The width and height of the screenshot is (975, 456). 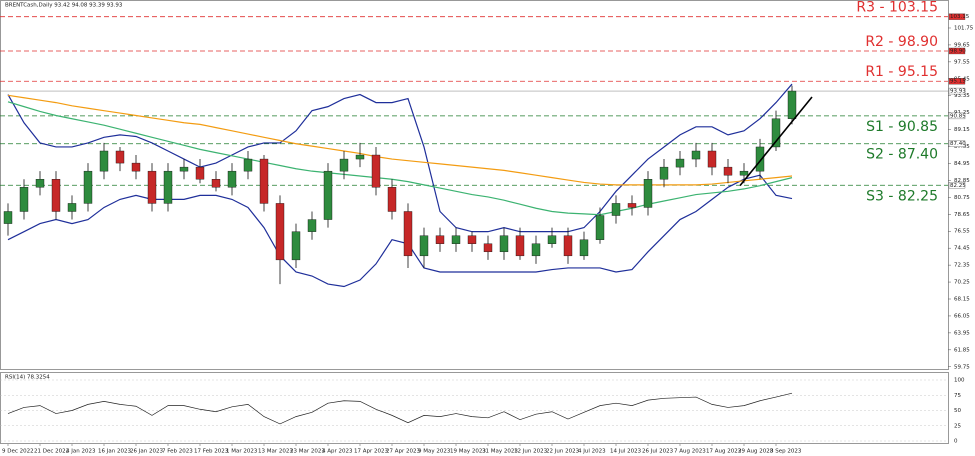 I want to click on level-label: S1 - 90.85, so click(x=902, y=127).